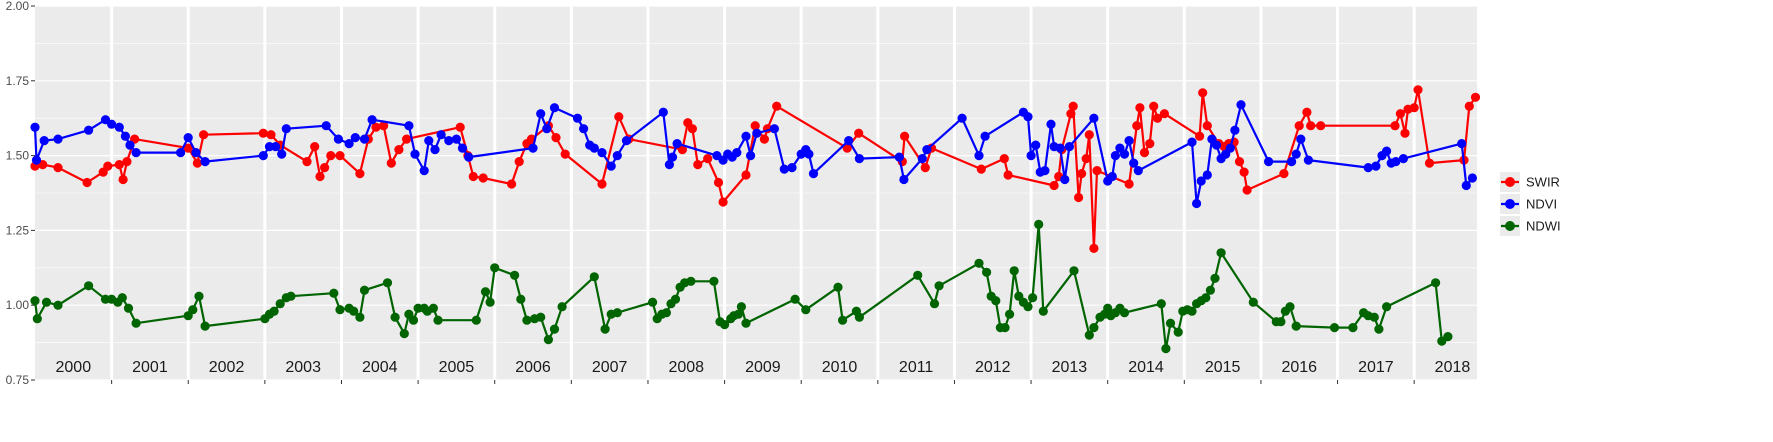 This screenshot has height=442, width=1773. Describe the element at coordinates (18, 156) in the screenshot. I see `y-tick-label: 1.50` at that location.